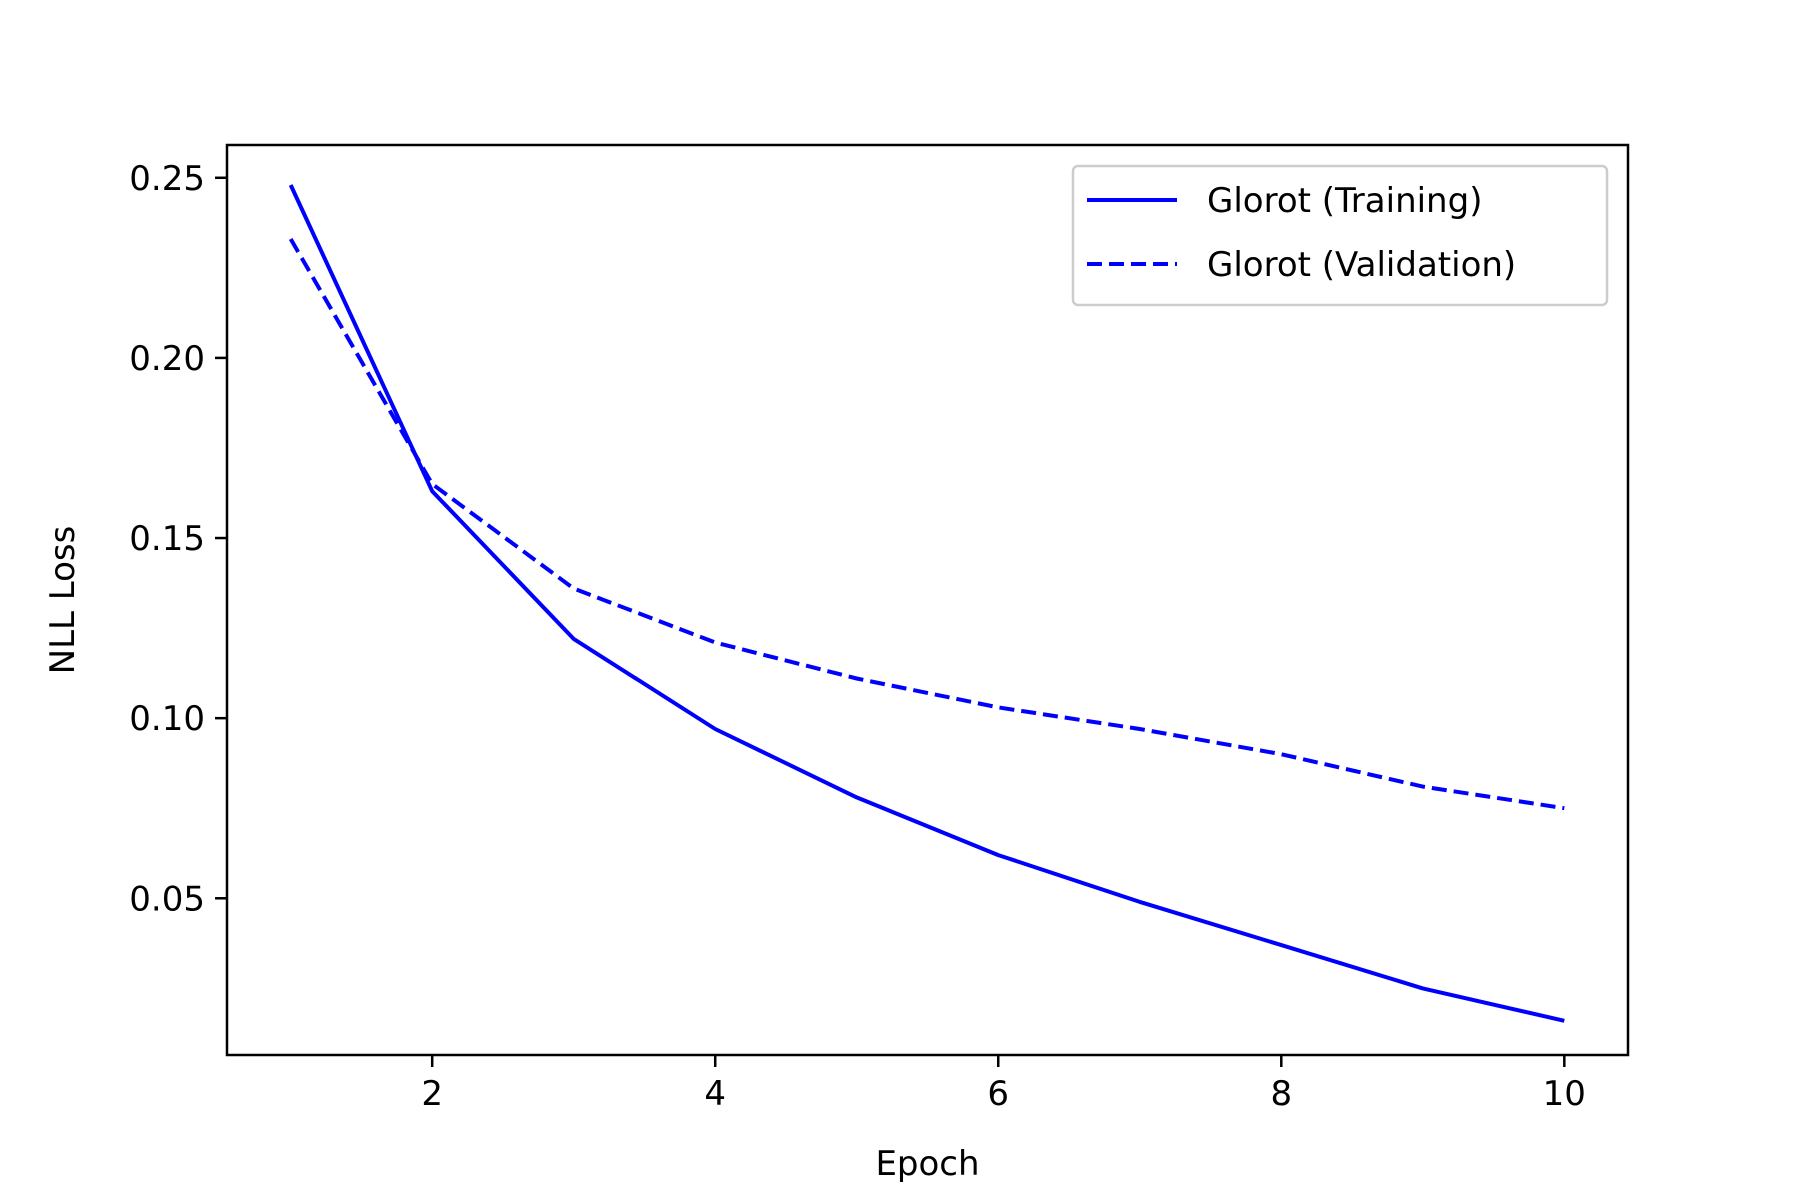 Image resolution: width=1800 pixels, height=1200 pixels. Describe the element at coordinates (1344, 201) in the screenshot. I see `legend-label-training: Glorot (Training)` at that location.